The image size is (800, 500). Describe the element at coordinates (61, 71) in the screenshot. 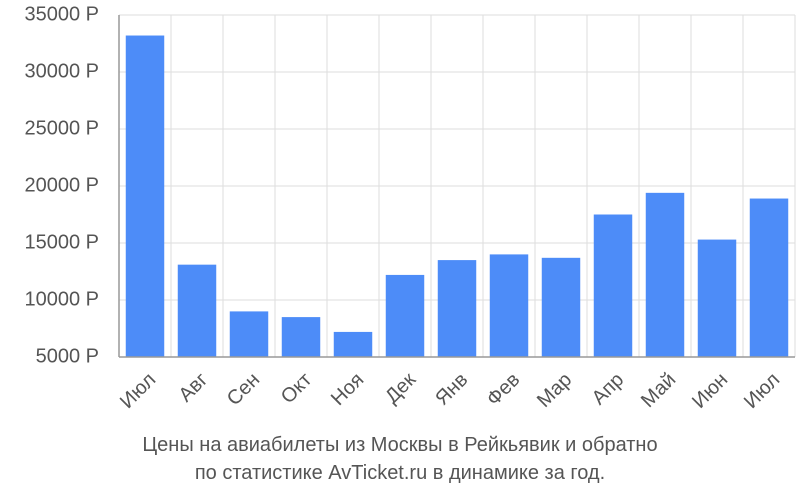

I see `y-tick-label: 30000 Р` at that location.